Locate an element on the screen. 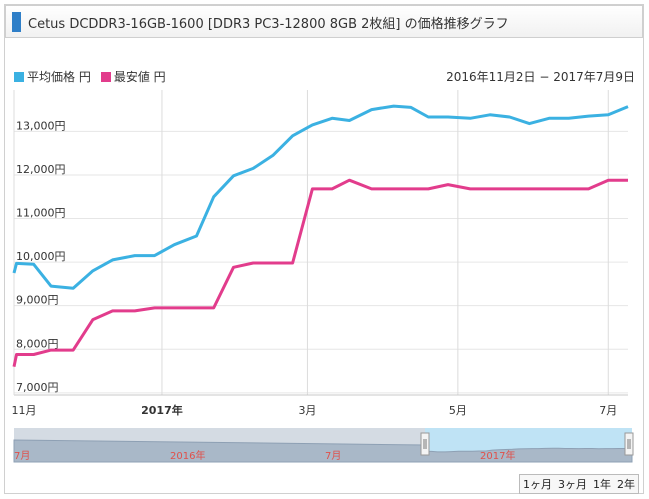  legend-label-lowest: 最安値 円 is located at coordinates (139, 77).